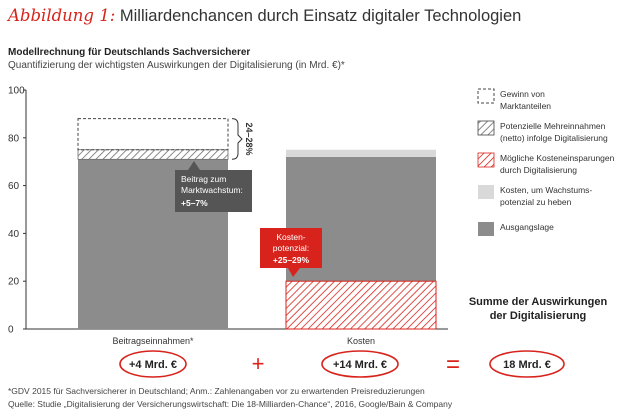 This screenshot has height=417, width=630. What do you see at coordinates (16, 91) in the screenshot?
I see `y-tick-label: 100` at bounding box center [16, 91].